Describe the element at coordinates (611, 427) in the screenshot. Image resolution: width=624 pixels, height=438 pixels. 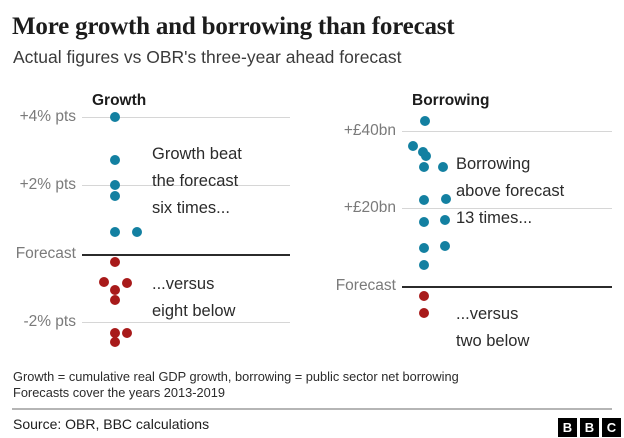
I see `bbc-logo-block-3: C` at that location.